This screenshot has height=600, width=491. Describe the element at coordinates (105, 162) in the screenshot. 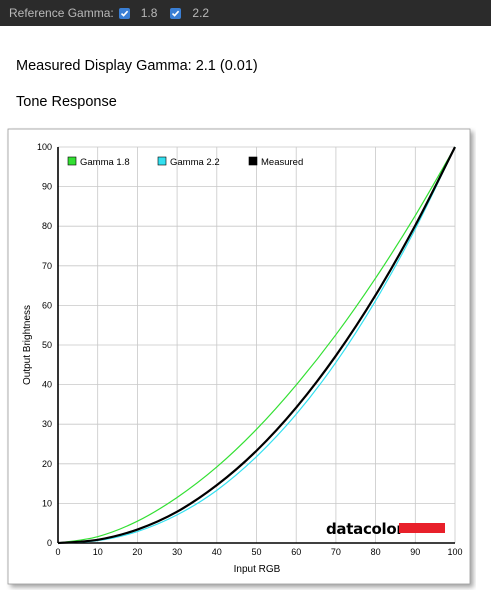

I see `legend-label: Gamma 1.8` at that location.